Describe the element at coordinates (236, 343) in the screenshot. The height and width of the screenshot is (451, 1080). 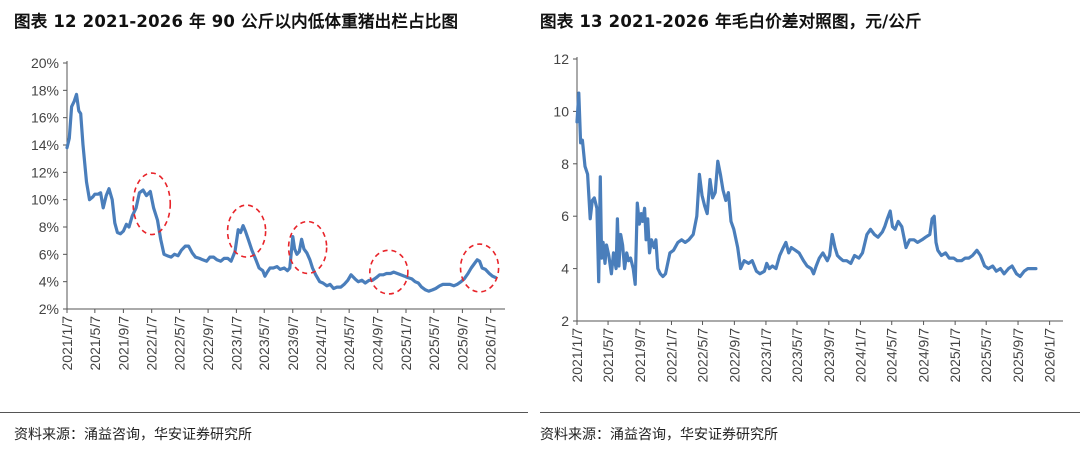
I see `x-tick-label-left: 2023/1/7` at that location.